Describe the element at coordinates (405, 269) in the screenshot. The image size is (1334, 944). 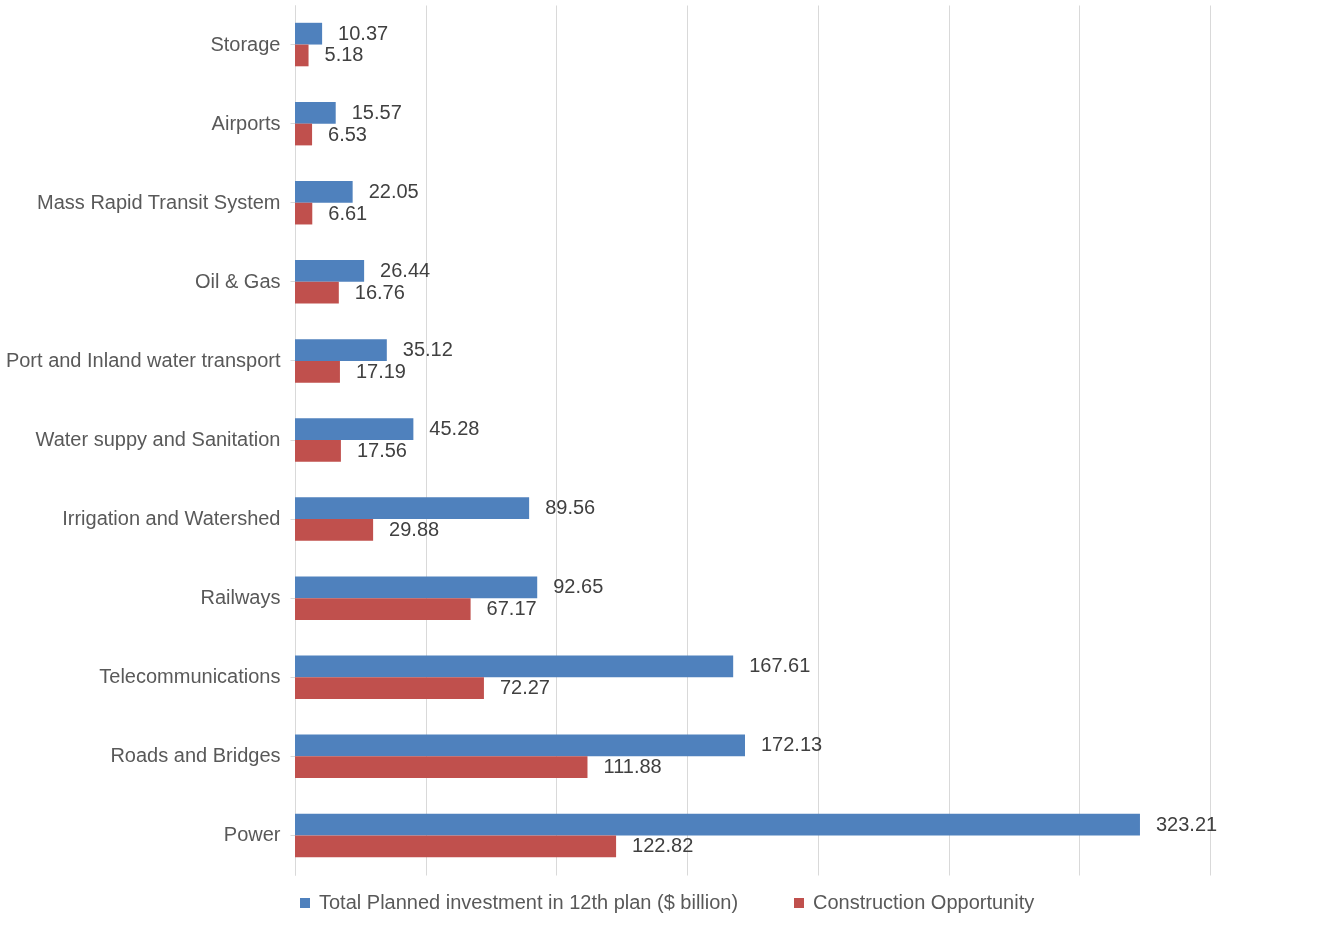
I see `data-label: 26.44` at that location.